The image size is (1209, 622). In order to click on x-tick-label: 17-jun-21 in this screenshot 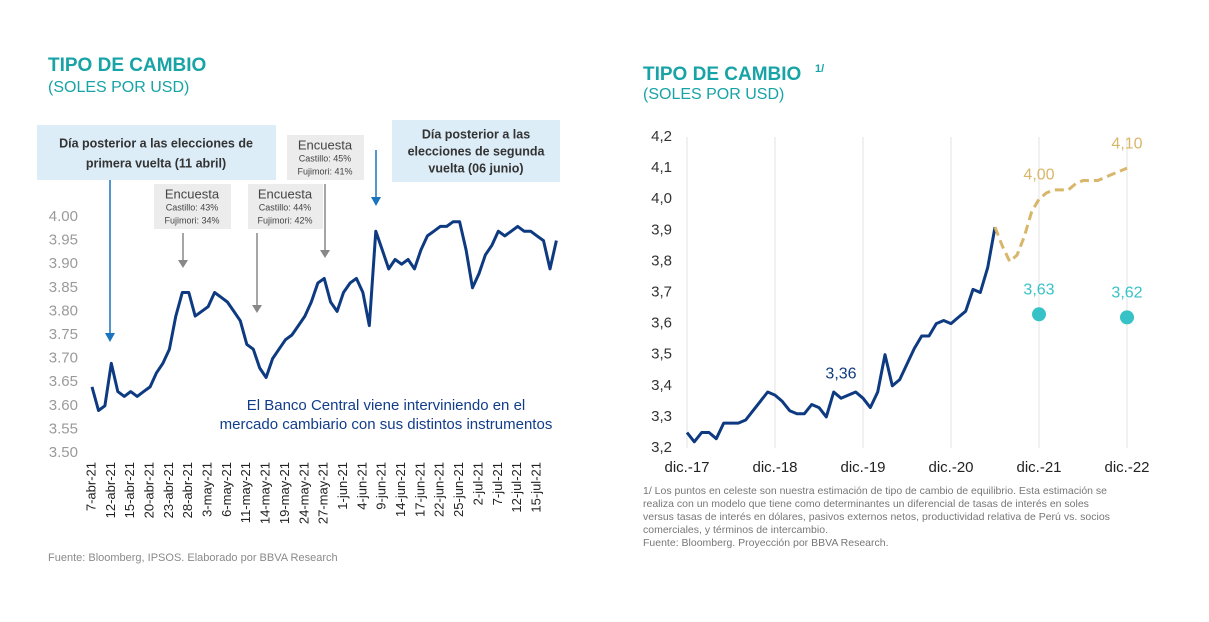, I will do `click(419, 489)`.